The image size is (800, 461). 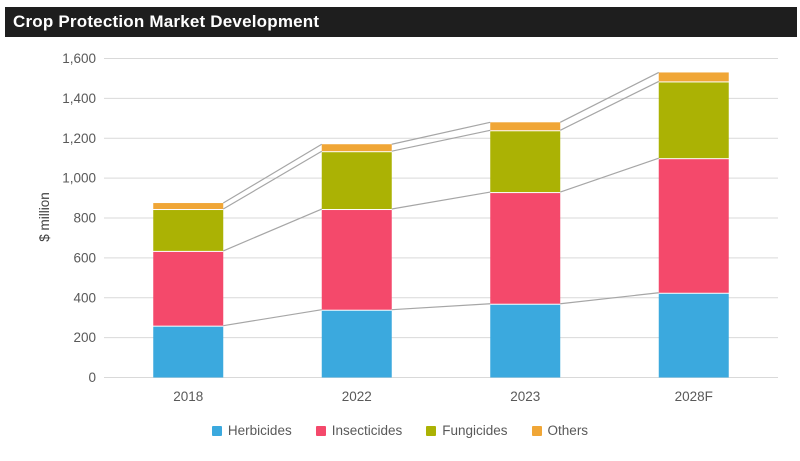 I want to click on legend-item-fungicides: Fungicides, so click(x=467, y=430).